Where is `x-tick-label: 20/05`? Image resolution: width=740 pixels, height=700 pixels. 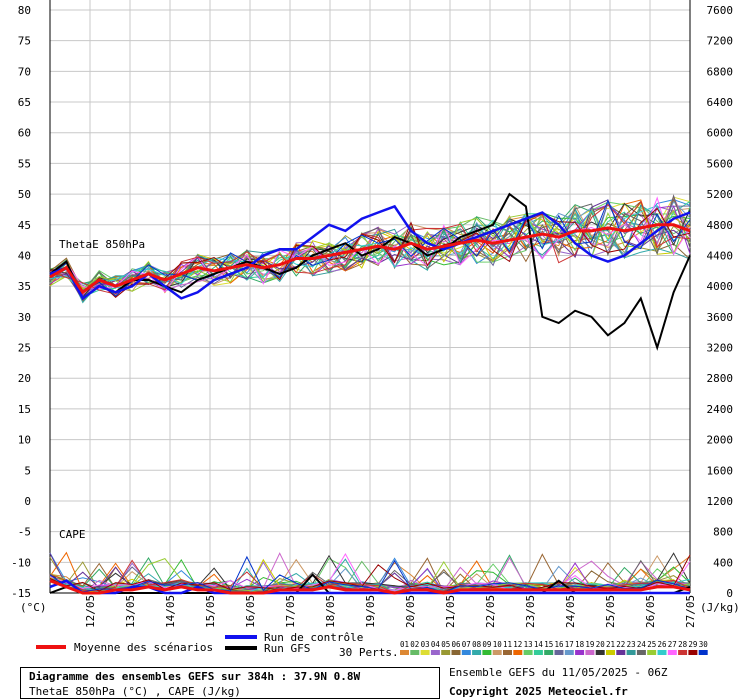 x-tick-label: 20/05 is located at coordinates (410, 611).